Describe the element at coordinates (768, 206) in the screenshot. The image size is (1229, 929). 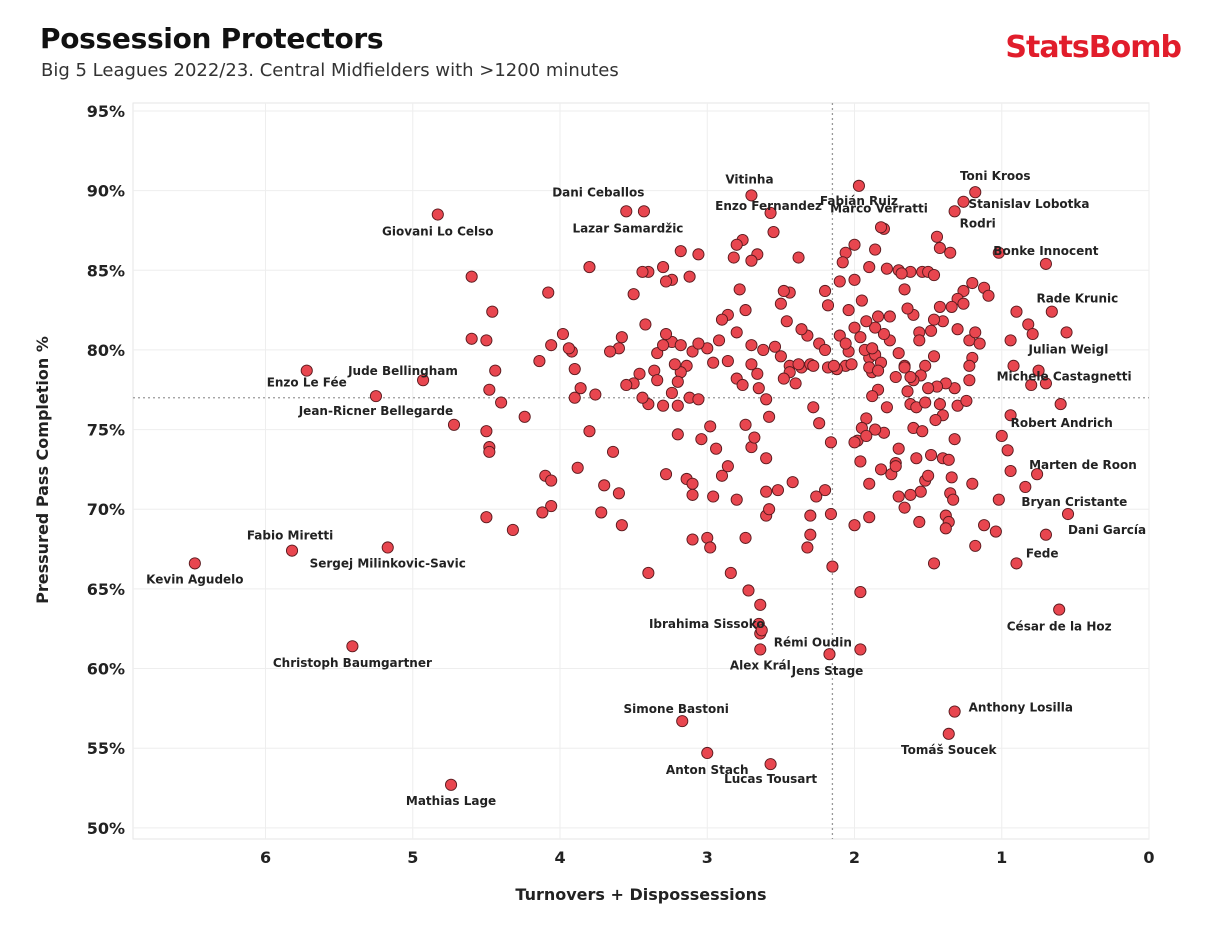
I see `point-label: Enzo Fernandez` at that location.